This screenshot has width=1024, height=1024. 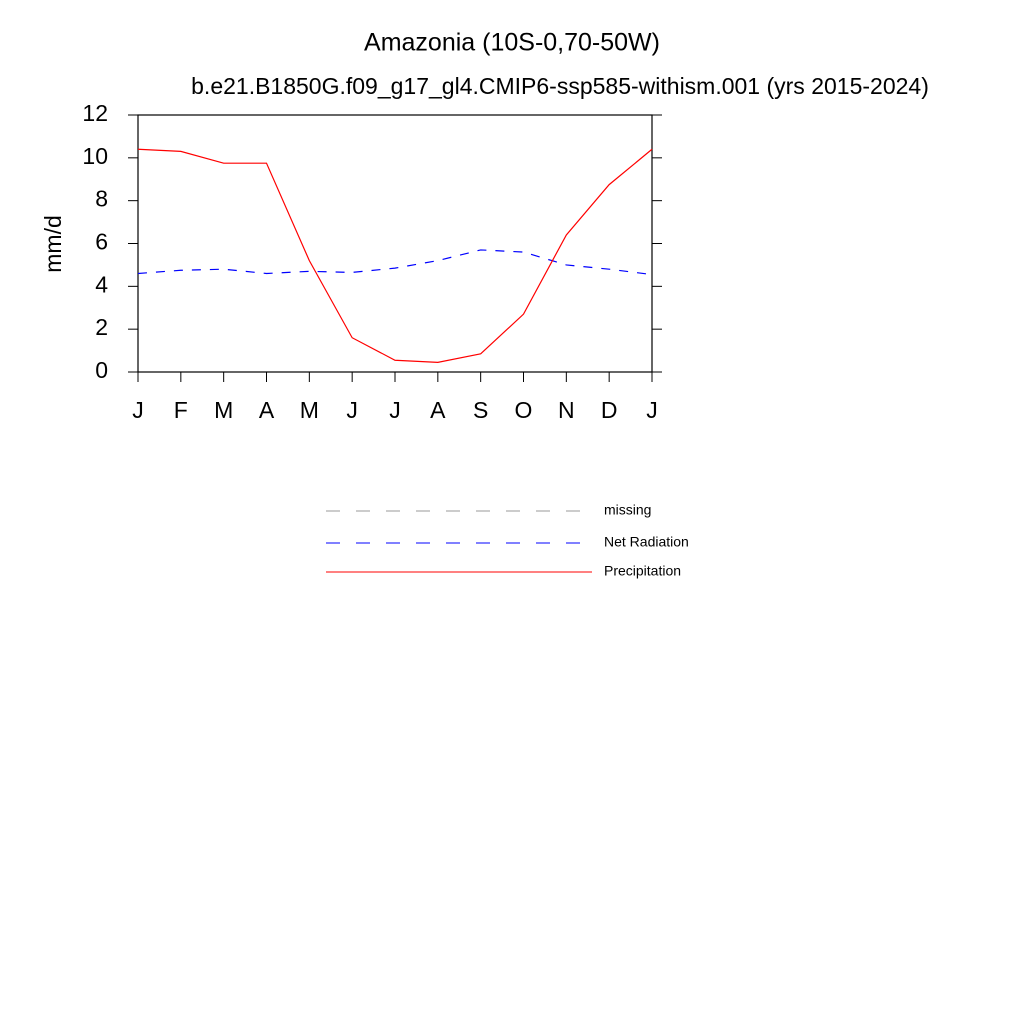 I want to click on y-tick-label: 6, so click(x=101, y=242).